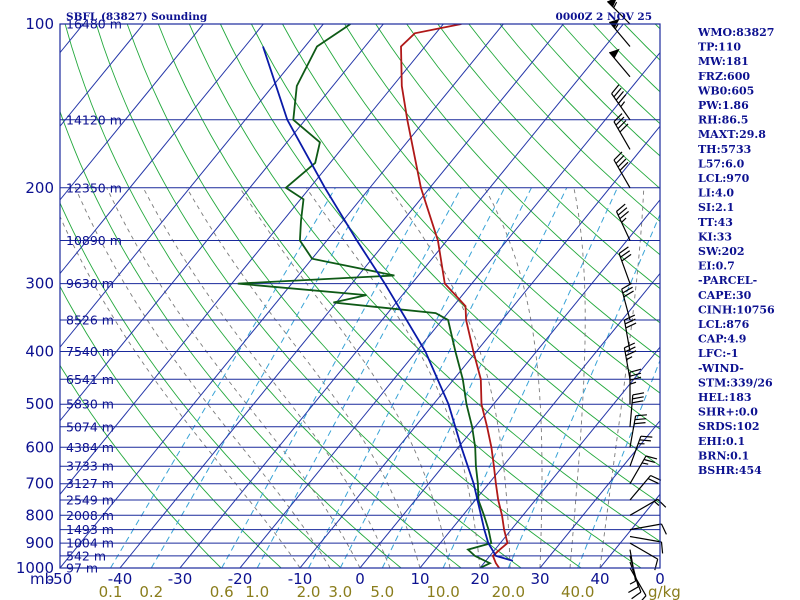  Describe the element at coordinates (39, 447) in the screenshot. I see `pressure-tick-label: 600` at that location.